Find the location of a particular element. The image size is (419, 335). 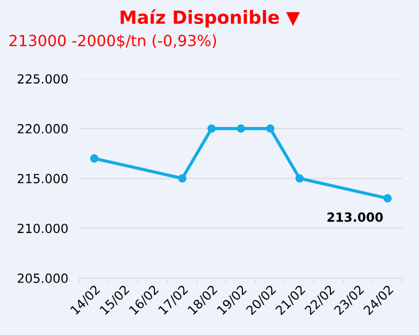

y-tick-label: 210.000 is located at coordinates (43, 229).